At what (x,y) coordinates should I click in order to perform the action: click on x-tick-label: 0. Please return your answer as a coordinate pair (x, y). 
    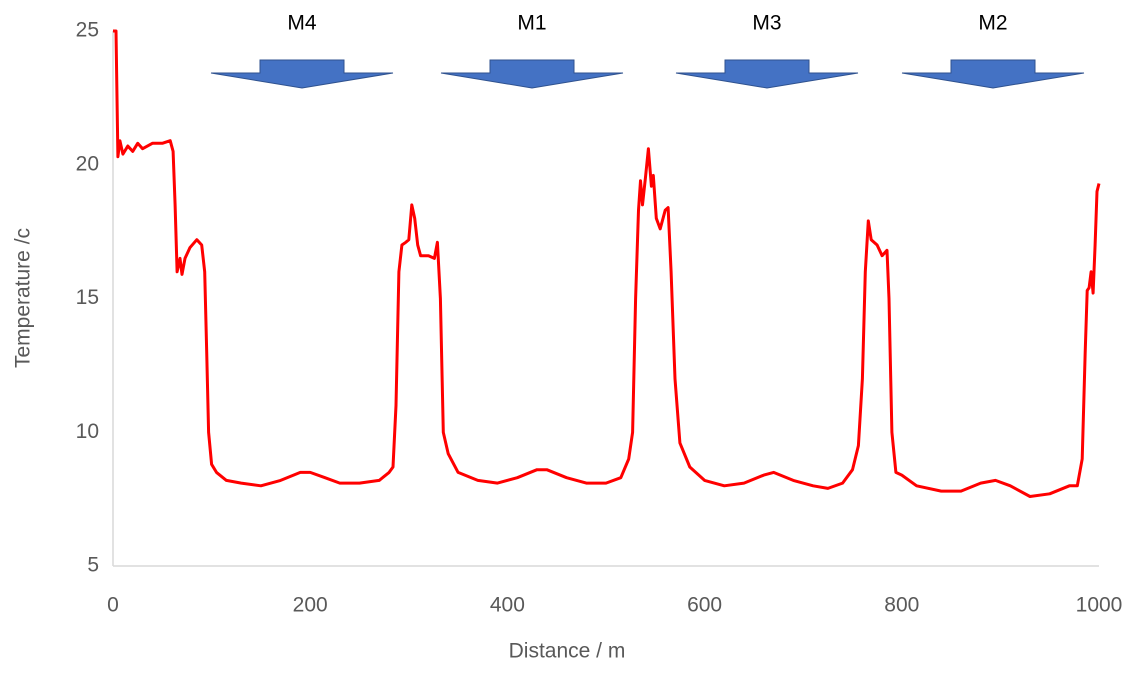
    Looking at the image, I should click on (113, 605).